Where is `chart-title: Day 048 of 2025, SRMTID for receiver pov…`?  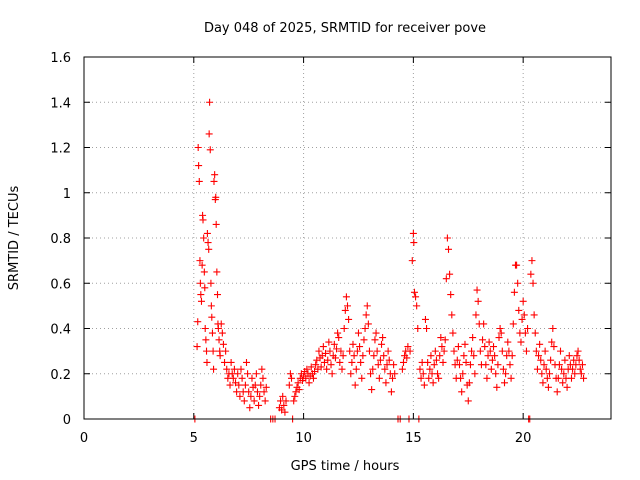
chart-title: Day 048 of 2025, SRMTID for receiver pov… is located at coordinates (345, 28).